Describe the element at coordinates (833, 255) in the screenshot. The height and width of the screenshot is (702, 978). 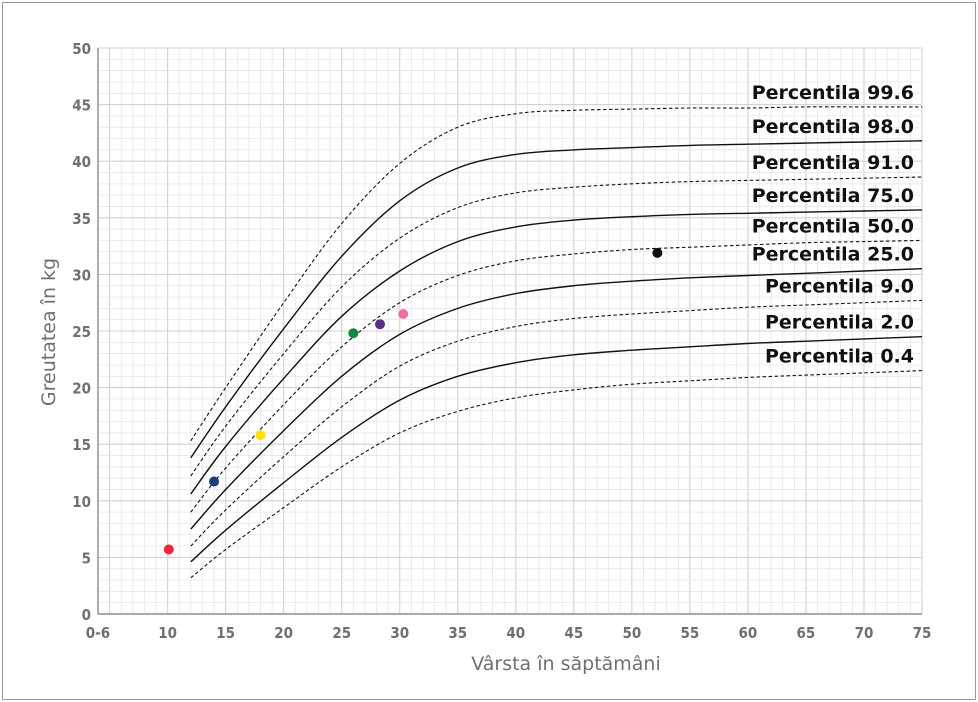
I see `percentile-label: Percentila 25.0` at that location.